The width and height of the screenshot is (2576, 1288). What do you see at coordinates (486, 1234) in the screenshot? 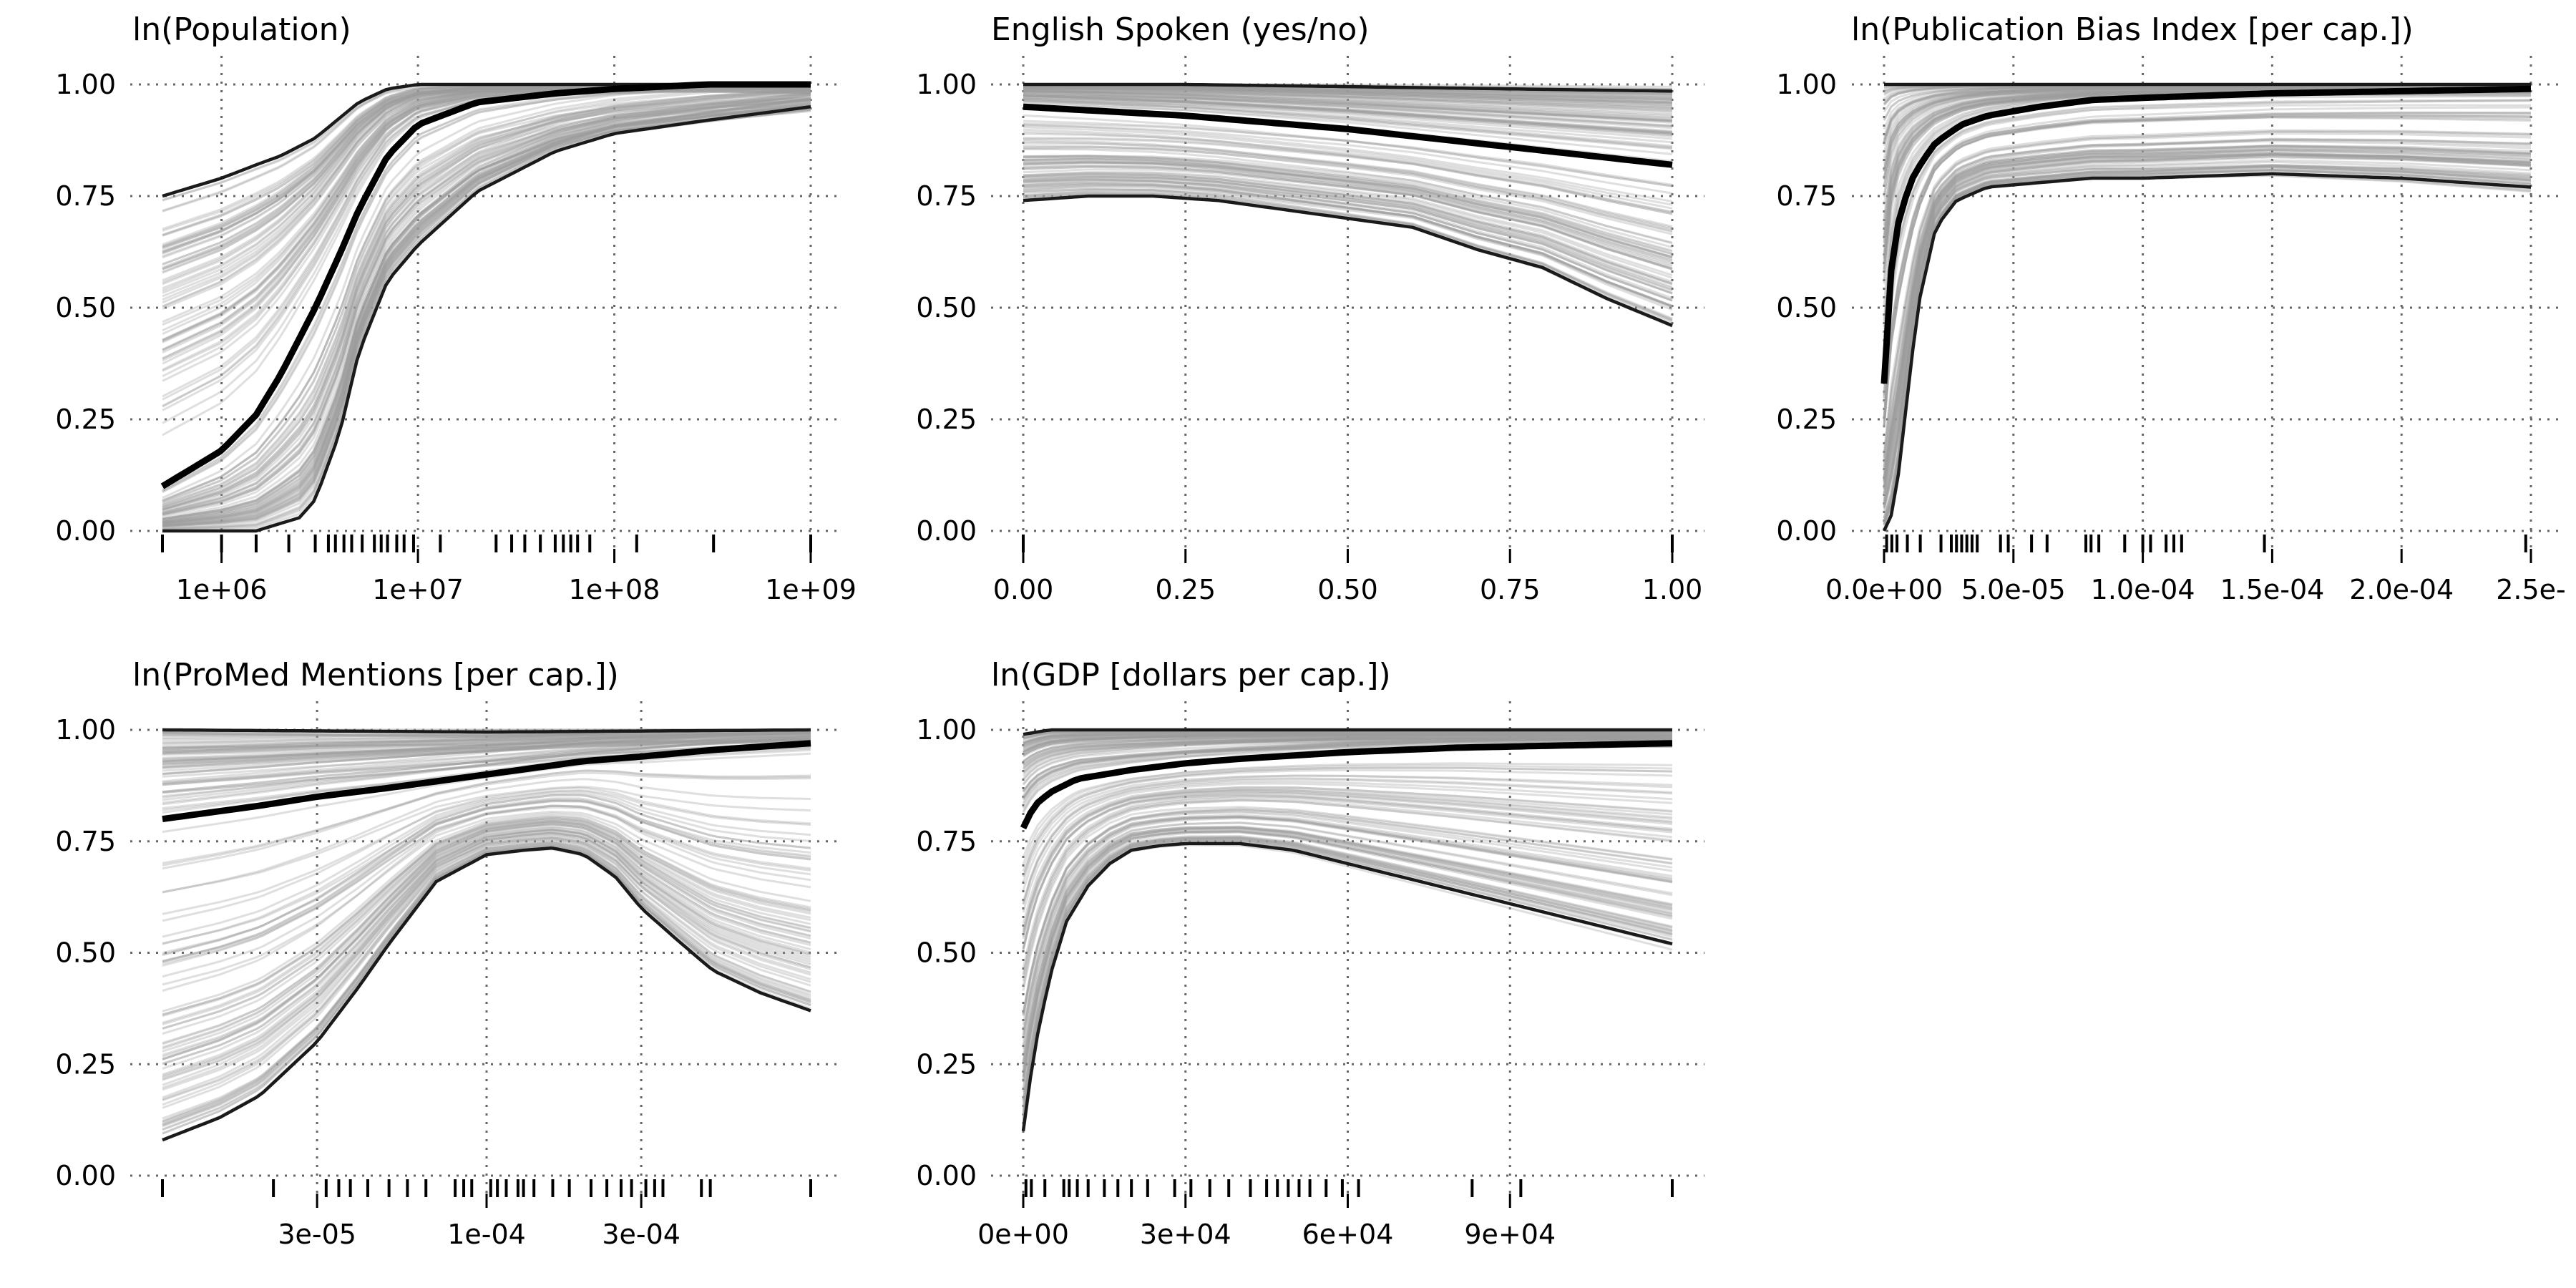
I see `x-tick-label: 1e-04` at bounding box center [486, 1234].